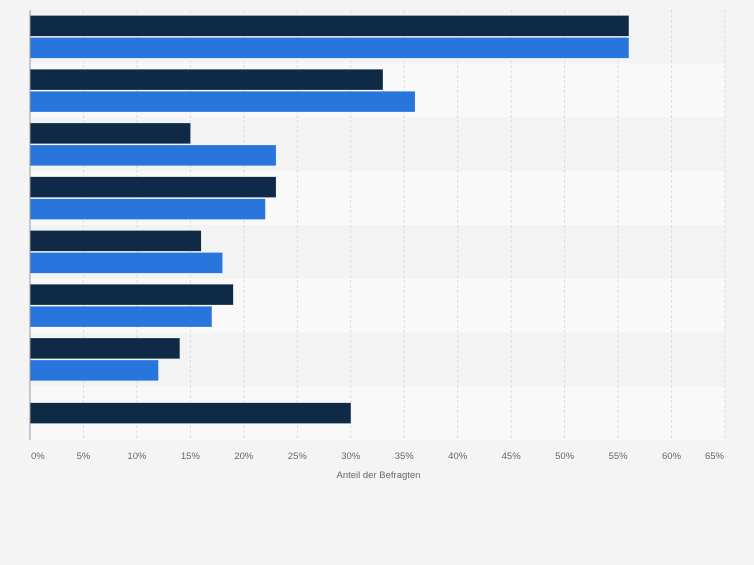 Image resolution: width=754 pixels, height=565 pixels. Describe the element at coordinates (565, 456) in the screenshot. I see `x-tick-label: 50%` at that location.